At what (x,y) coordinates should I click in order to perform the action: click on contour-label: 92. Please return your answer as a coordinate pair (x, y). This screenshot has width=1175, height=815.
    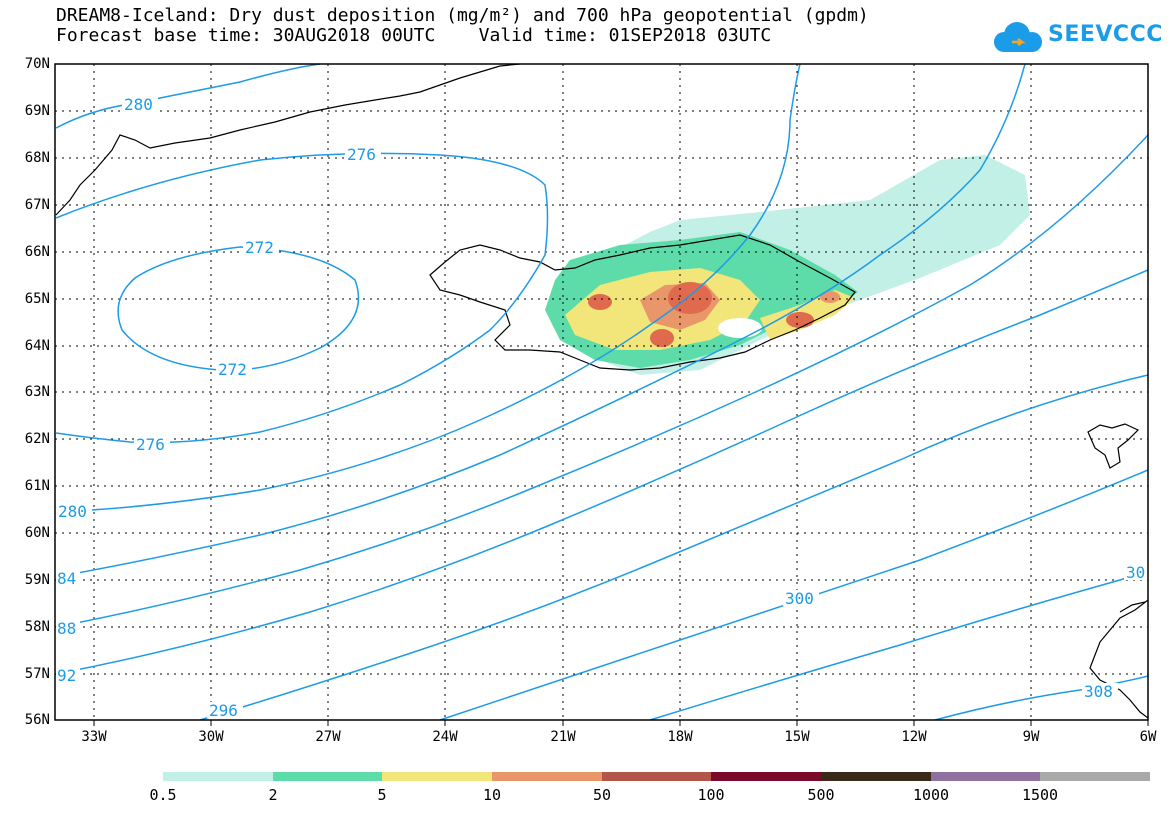
    Looking at the image, I should click on (66, 675).